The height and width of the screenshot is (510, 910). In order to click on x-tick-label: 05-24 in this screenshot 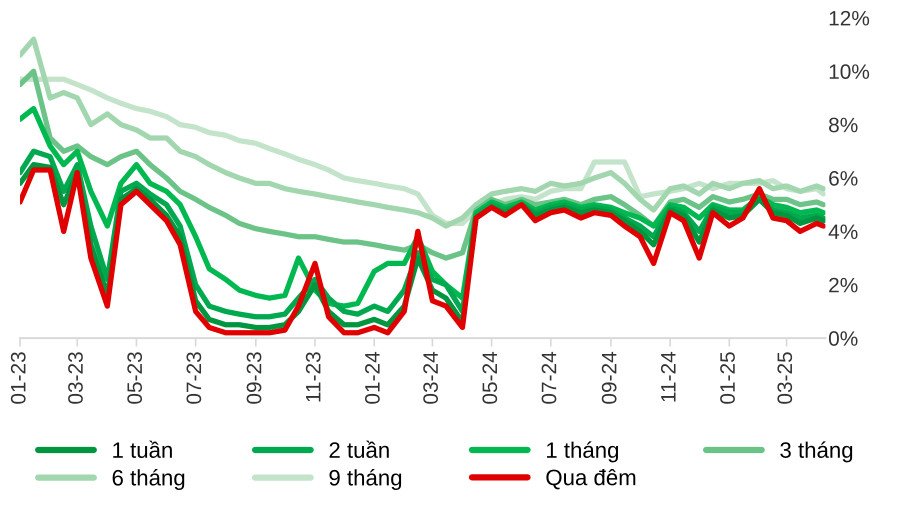, I will do `click(490, 378)`.